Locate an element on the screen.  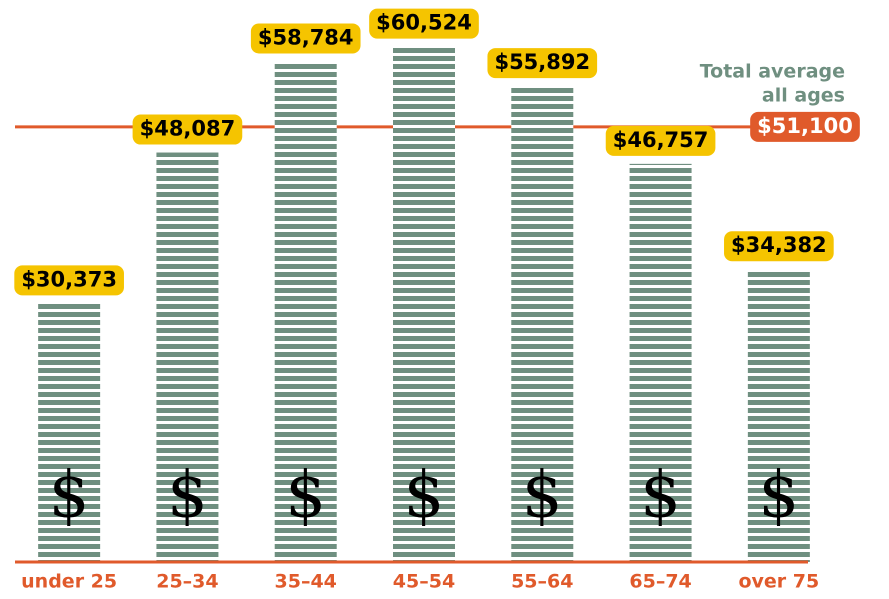
data-label: $60,524 is located at coordinates (424, 23).